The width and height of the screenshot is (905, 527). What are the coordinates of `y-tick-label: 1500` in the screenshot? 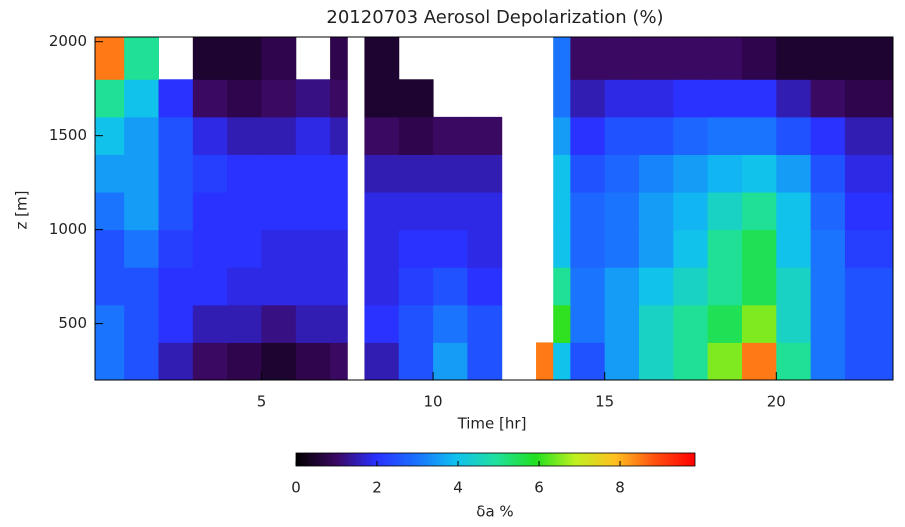 It's located at (68, 135).